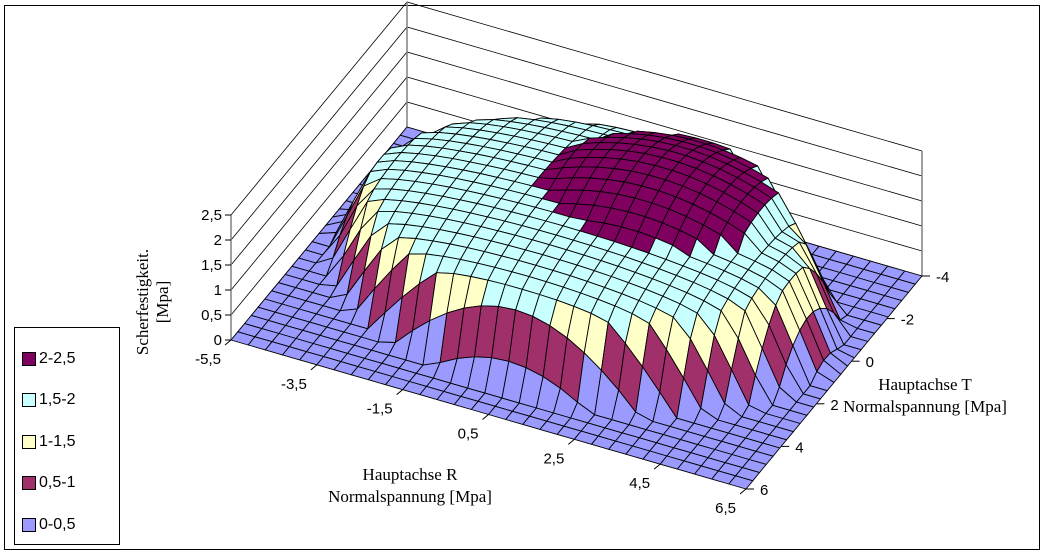 This screenshot has width=1045, height=556. What do you see at coordinates (57, 358) in the screenshot?
I see `legend-label: 2-2,5` at bounding box center [57, 358].